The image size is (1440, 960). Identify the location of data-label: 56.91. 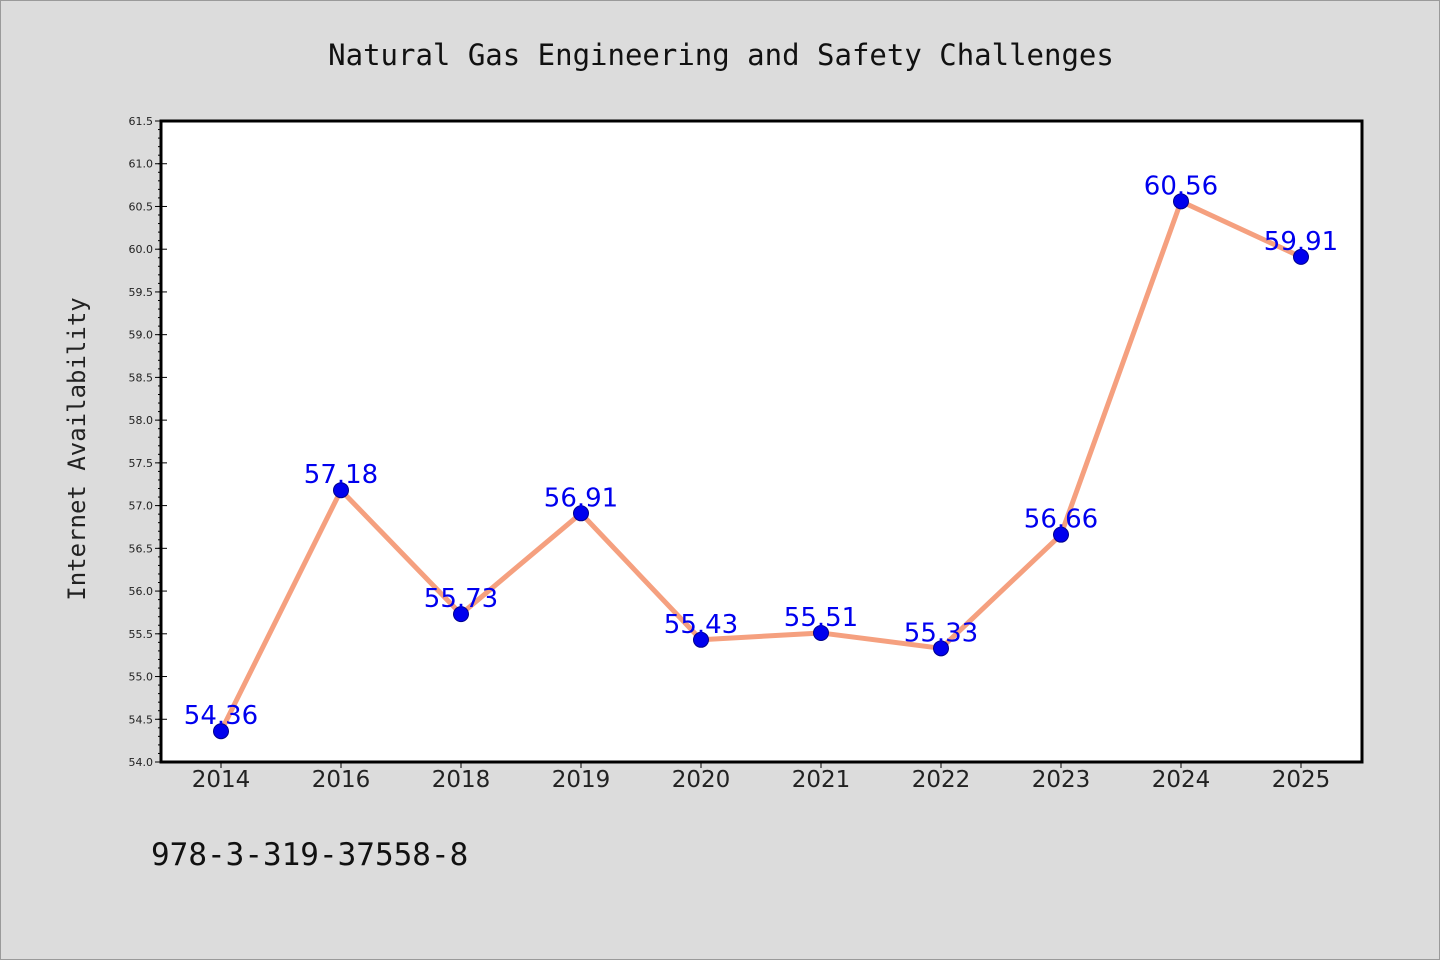
(581, 498).